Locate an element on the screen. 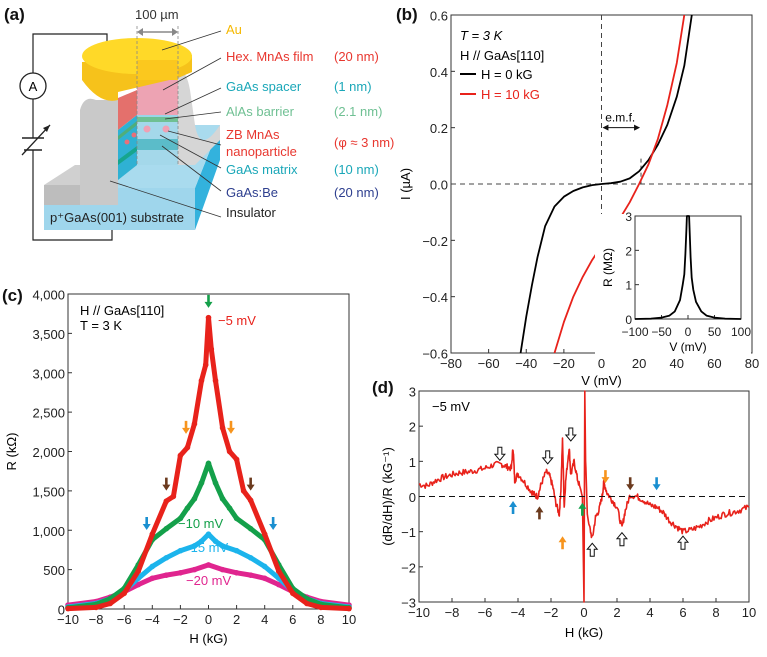  open-arrow-marker is located at coordinates (547, 457).